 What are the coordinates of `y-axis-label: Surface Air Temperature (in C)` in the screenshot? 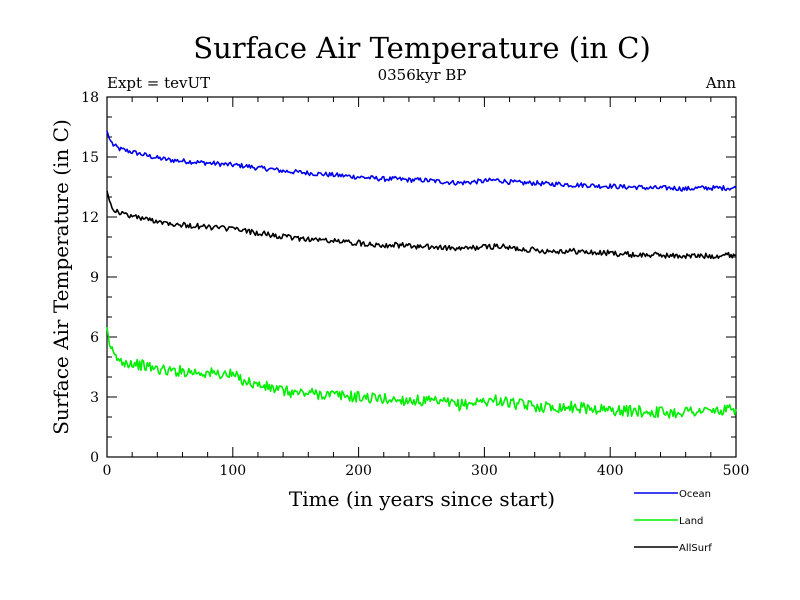 It's located at (61, 277).